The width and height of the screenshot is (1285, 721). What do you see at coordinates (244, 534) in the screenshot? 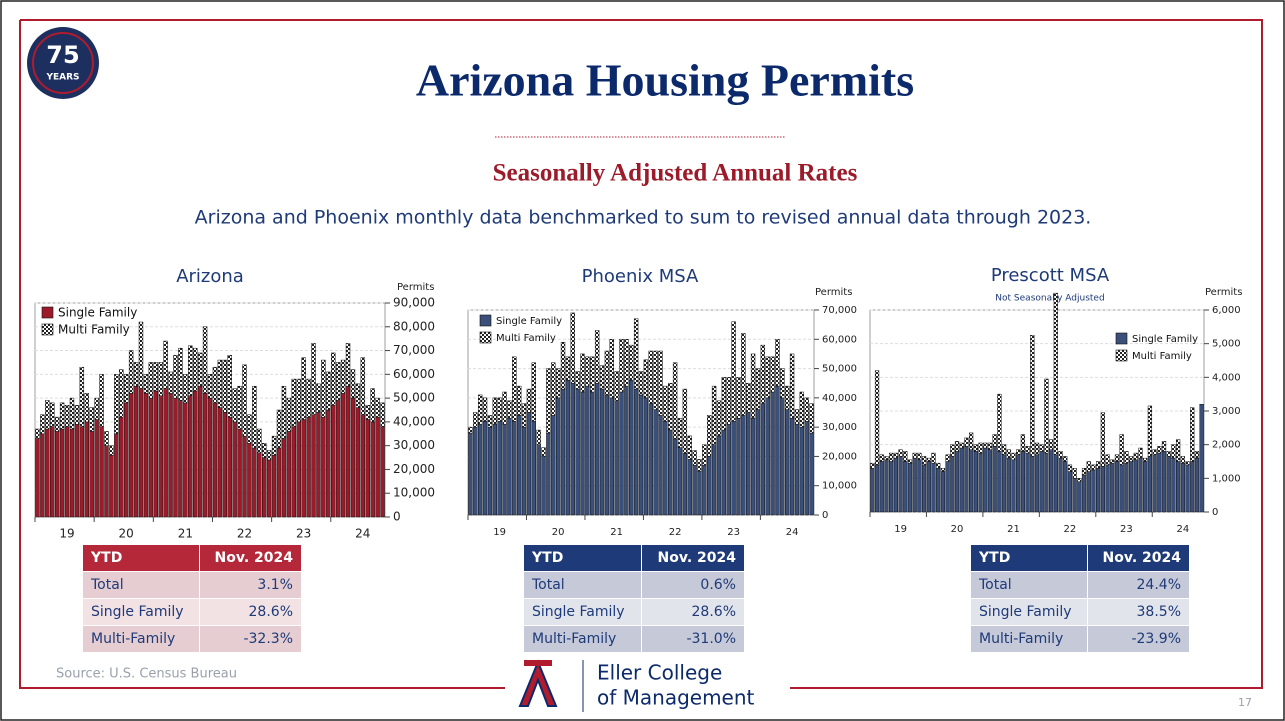
I see `x-tick-label: 22` at bounding box center [244, 534].